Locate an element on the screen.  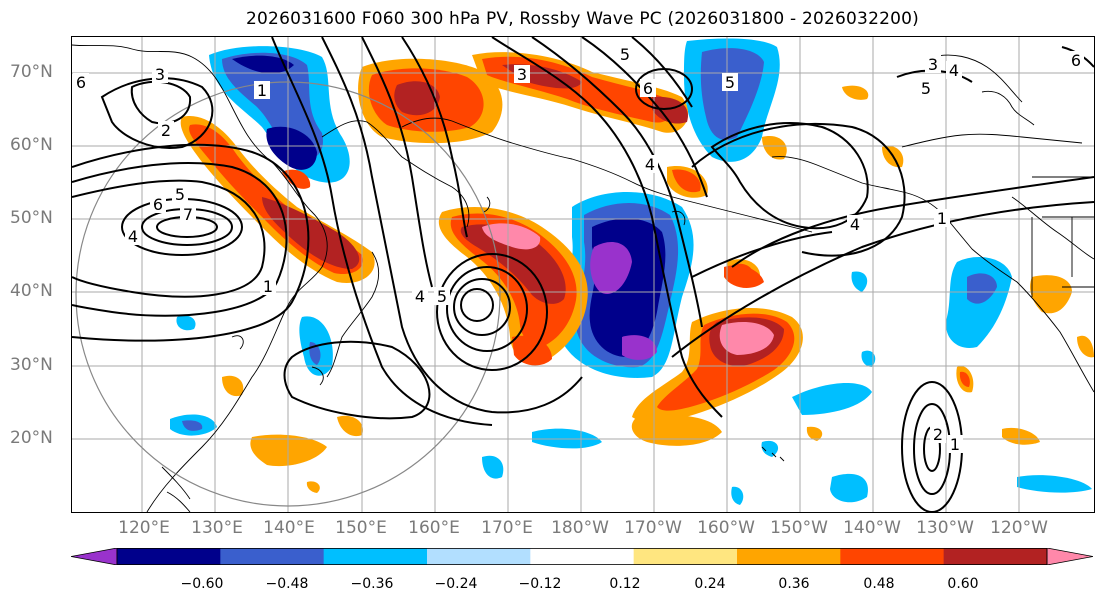
colorbar-tick: 0.60 is located at coordinates (963, 584).